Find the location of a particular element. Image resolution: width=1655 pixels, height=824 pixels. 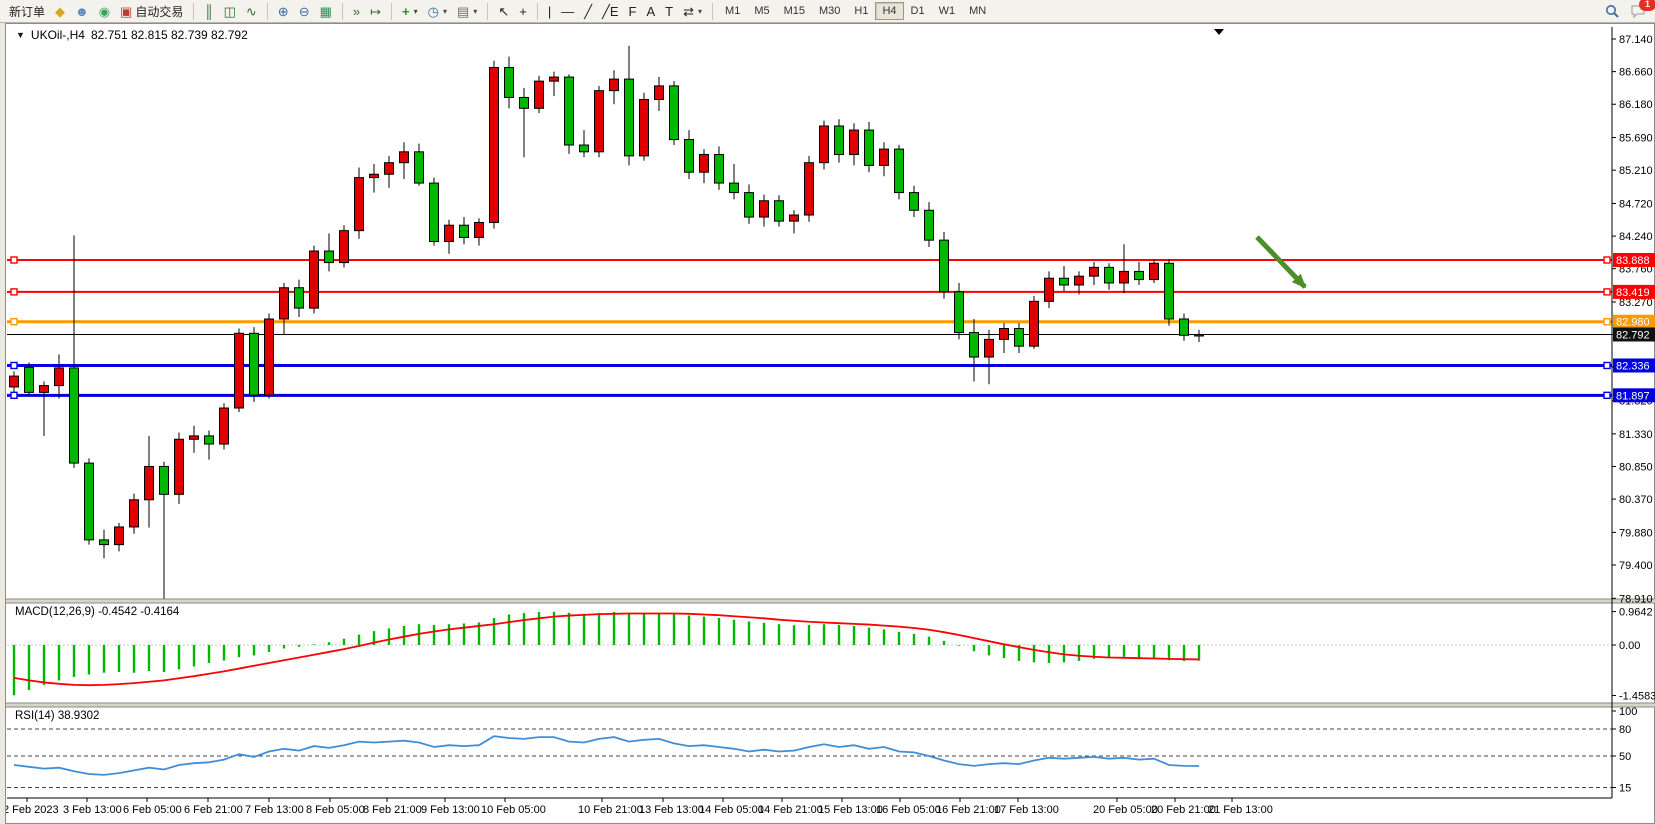

date-tick-label: 10 Feb 21:00 is located at coordinates (610, 810).